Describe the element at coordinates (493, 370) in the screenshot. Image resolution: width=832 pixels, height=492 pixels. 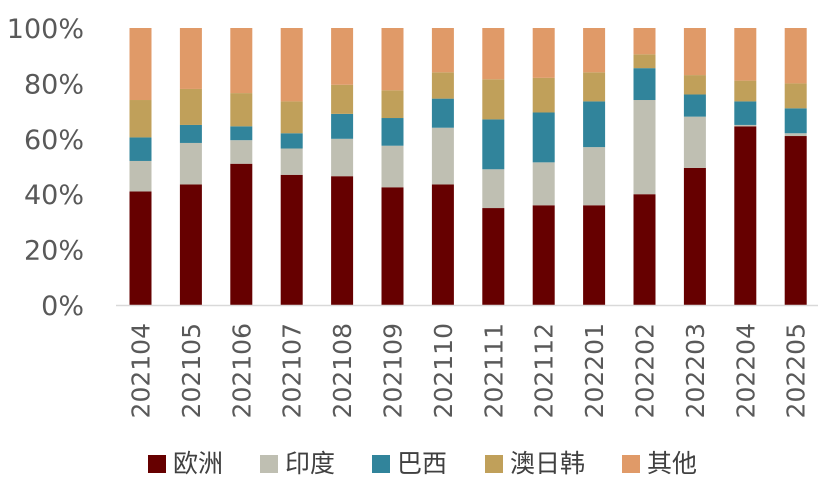
I see `x-tick-label: 202111` at that location.